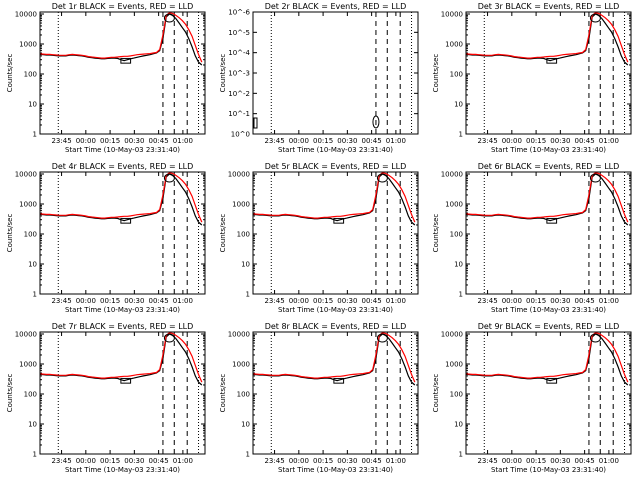 Image resolution: width=640 pixels, height=480 pixels. I want to click on panel-title: Det 3r BLACK = Events, RED = LLD, so click(549, 6).